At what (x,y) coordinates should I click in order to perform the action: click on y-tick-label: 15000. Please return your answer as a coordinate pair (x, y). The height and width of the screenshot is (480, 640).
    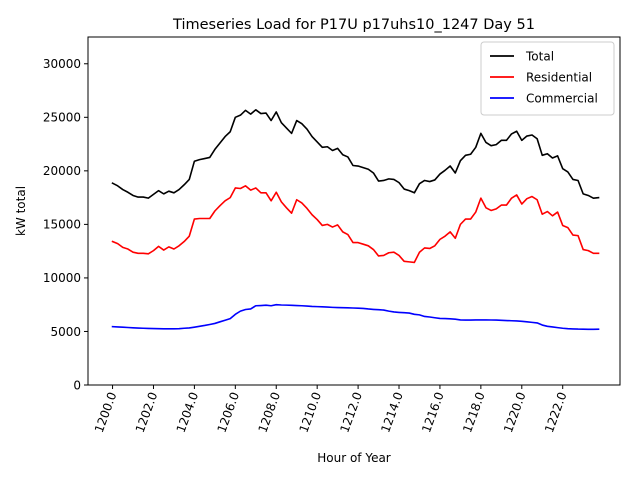
    Looking at the image, I should click on (62, 225).